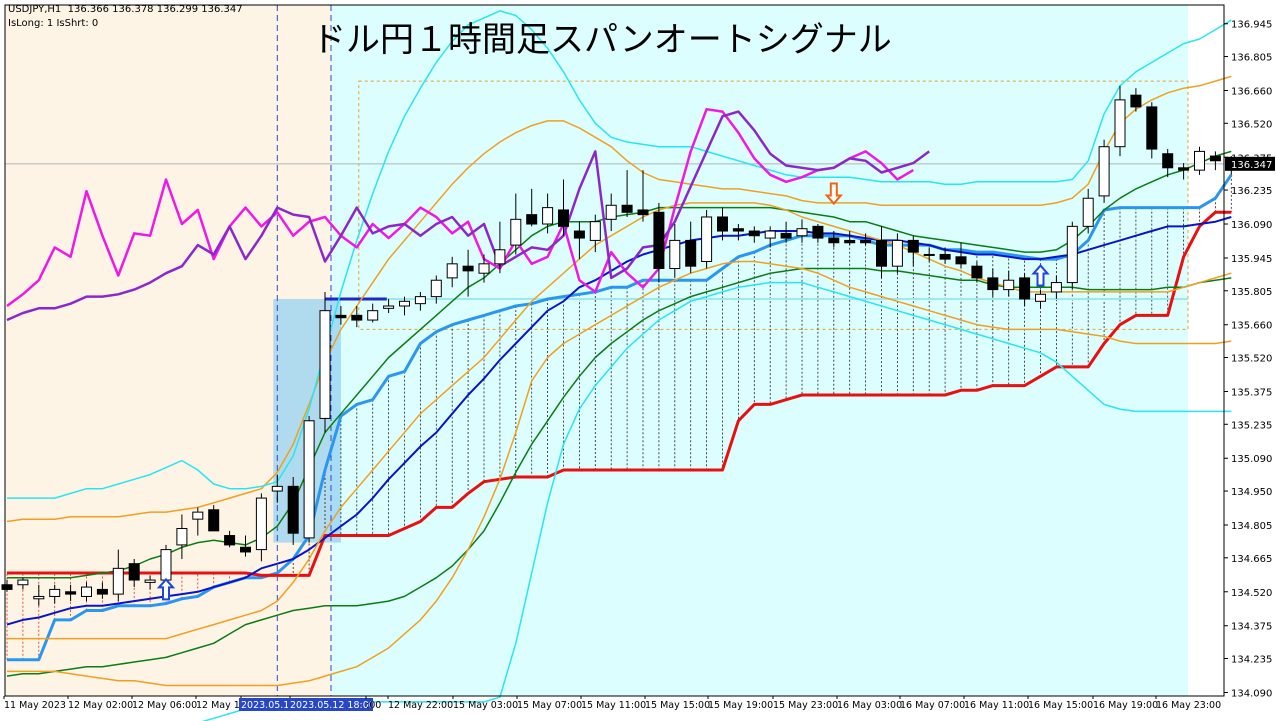 Image resolution: width=1276 pixels, height=721 pixels. What do you see at coordinates (1251, 359) in the screenshot?
I see `y-tick-label: 135.520` at bounding box center [1251, 359].